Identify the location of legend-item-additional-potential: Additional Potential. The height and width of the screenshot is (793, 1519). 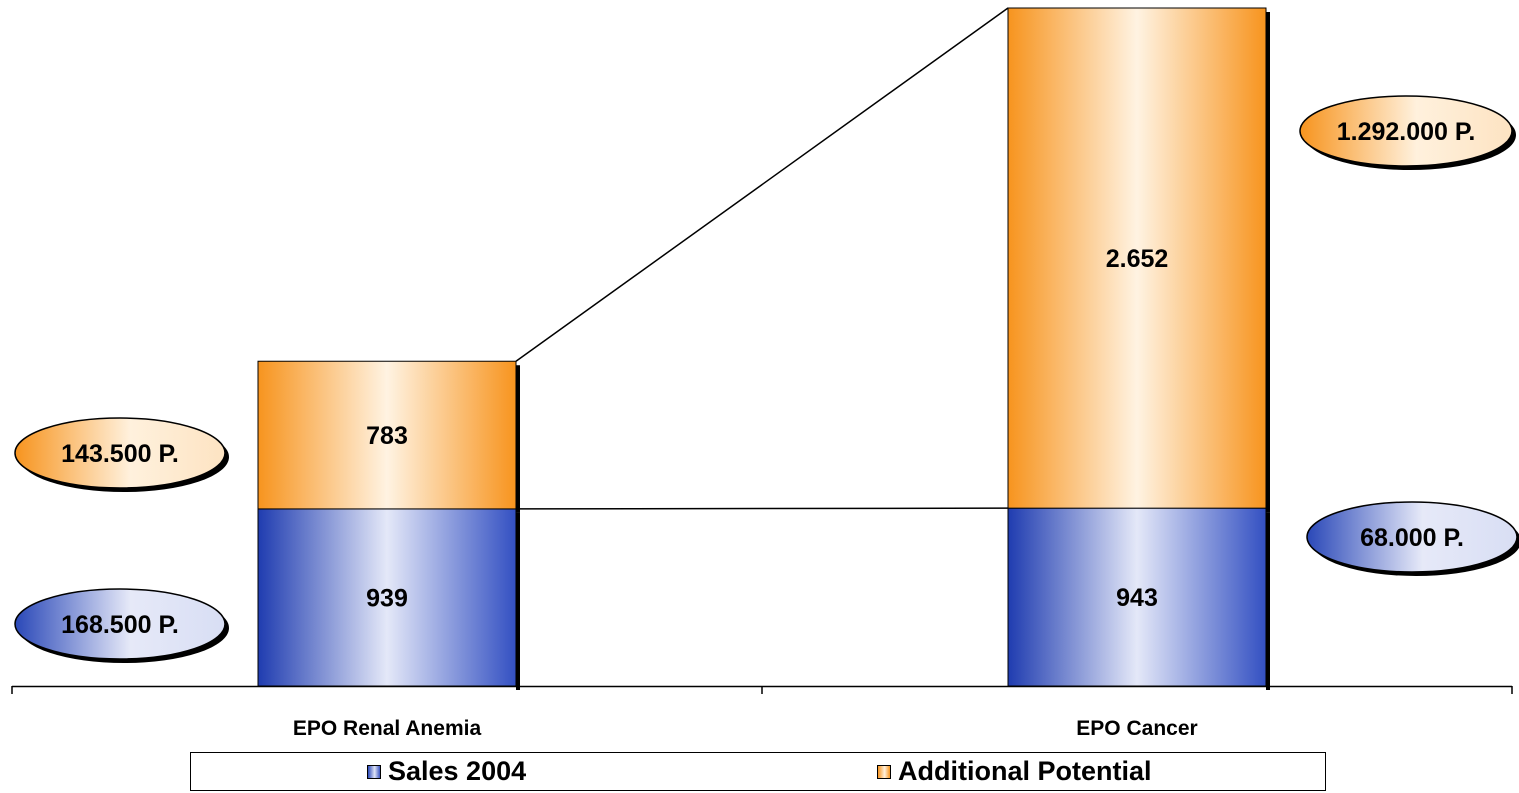
(1014, 771).